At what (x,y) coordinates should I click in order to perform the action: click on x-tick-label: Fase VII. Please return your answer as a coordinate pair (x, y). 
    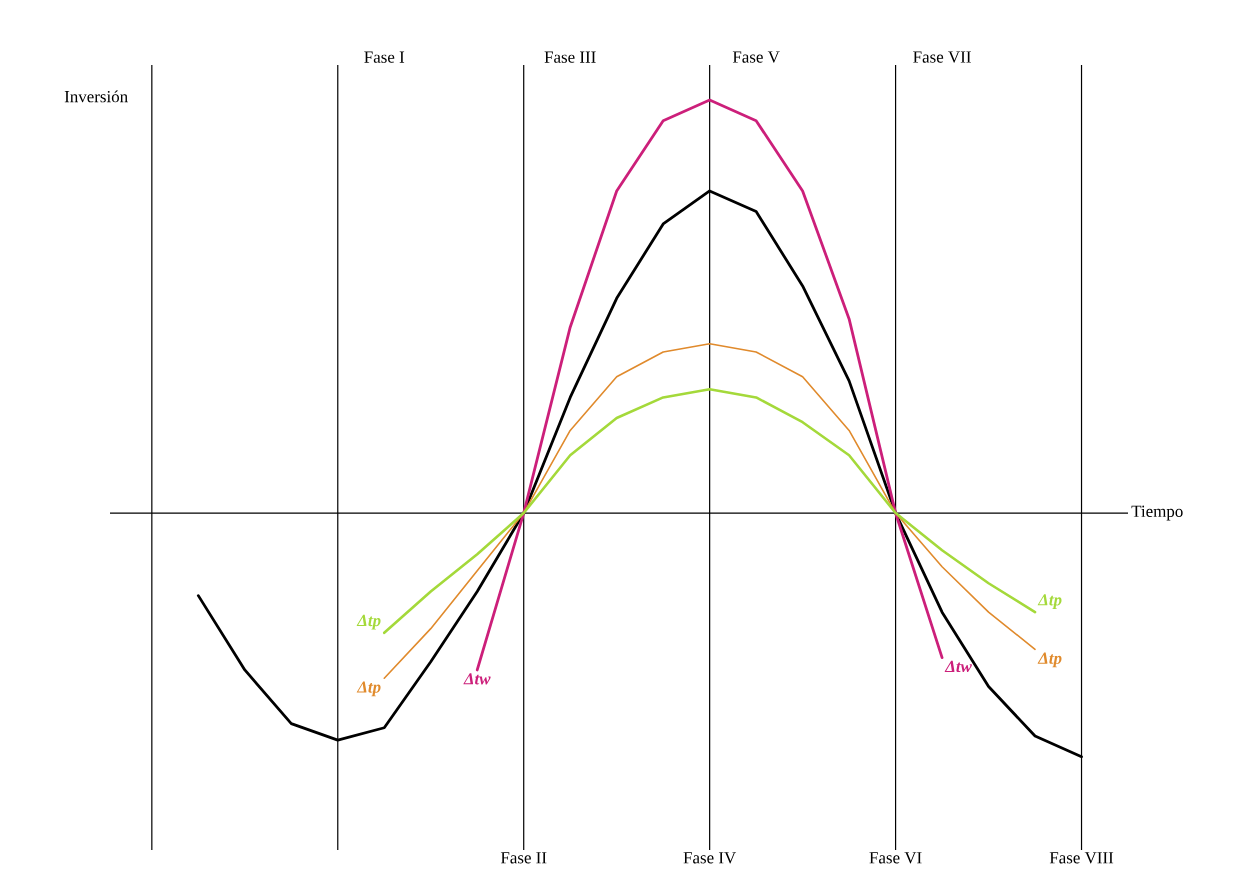
    Looking at the image, I should click on (942, 57).